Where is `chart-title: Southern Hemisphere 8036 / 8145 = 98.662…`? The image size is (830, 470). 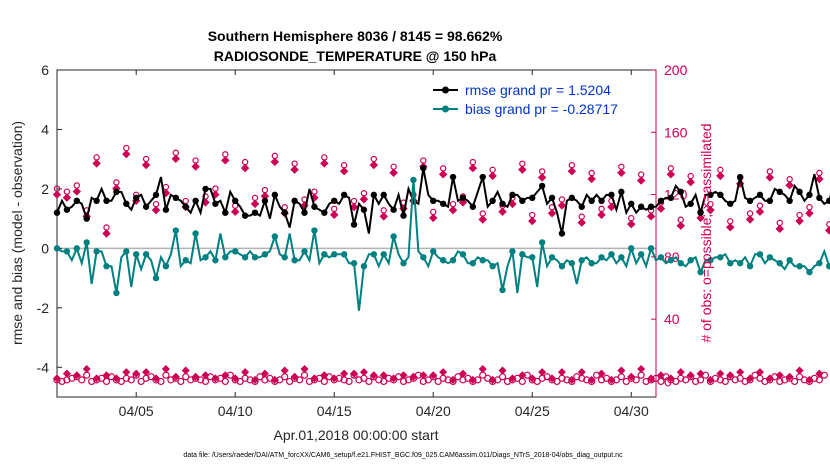
chart-title: Southern Hemisphere 8036 / 8145 = 98.662… is located at coordinates (355, 36).